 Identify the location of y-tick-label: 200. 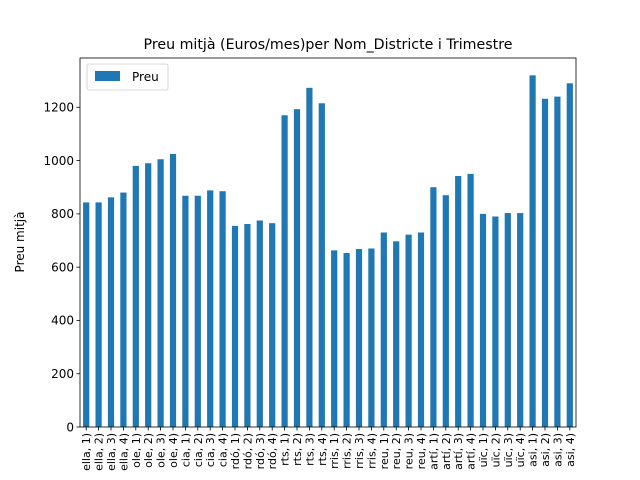
(62, 374).